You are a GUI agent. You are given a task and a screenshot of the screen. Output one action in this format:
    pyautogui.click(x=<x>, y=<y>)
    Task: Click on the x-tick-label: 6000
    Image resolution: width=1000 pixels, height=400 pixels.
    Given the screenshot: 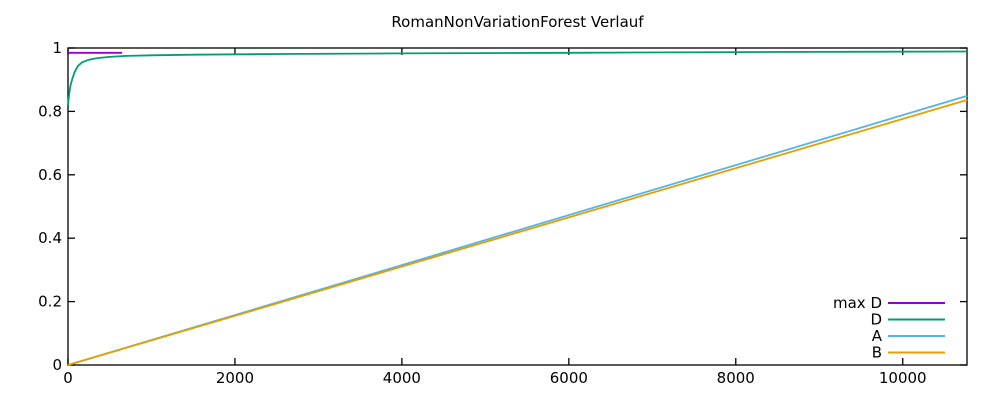 What is the action you would take?
    pyautogui.click(x=569, y=378)
    